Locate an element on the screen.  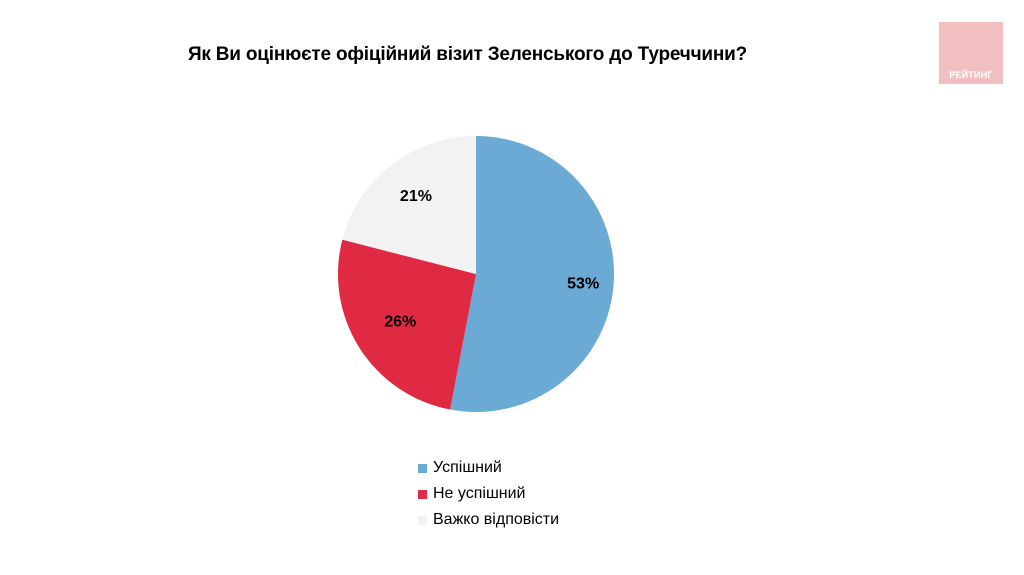
legend-item-vazhko-vidpovisty: Важко відповісти is located at coordinates (488, 520).